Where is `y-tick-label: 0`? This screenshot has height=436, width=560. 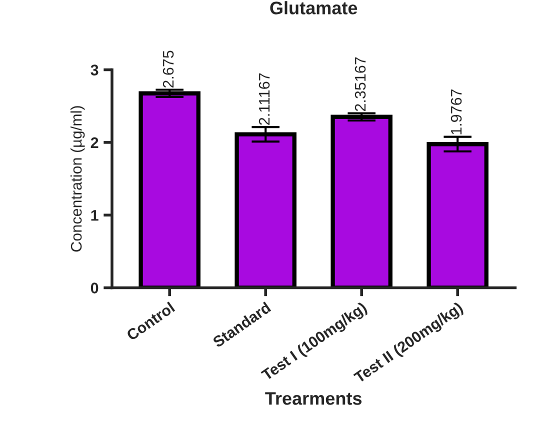 y-tick-label: 0 is located at coordinates (94, 288).